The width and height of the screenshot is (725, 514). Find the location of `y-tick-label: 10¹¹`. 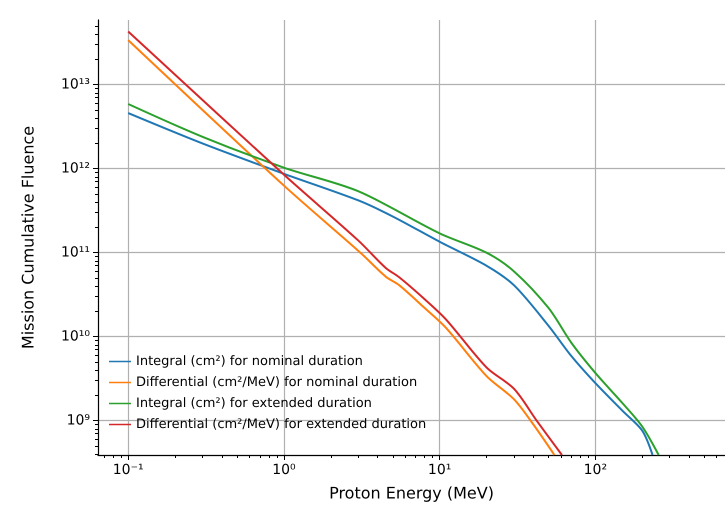

y-tick-label: 10¹¹ is located at coordinates (75, 252).